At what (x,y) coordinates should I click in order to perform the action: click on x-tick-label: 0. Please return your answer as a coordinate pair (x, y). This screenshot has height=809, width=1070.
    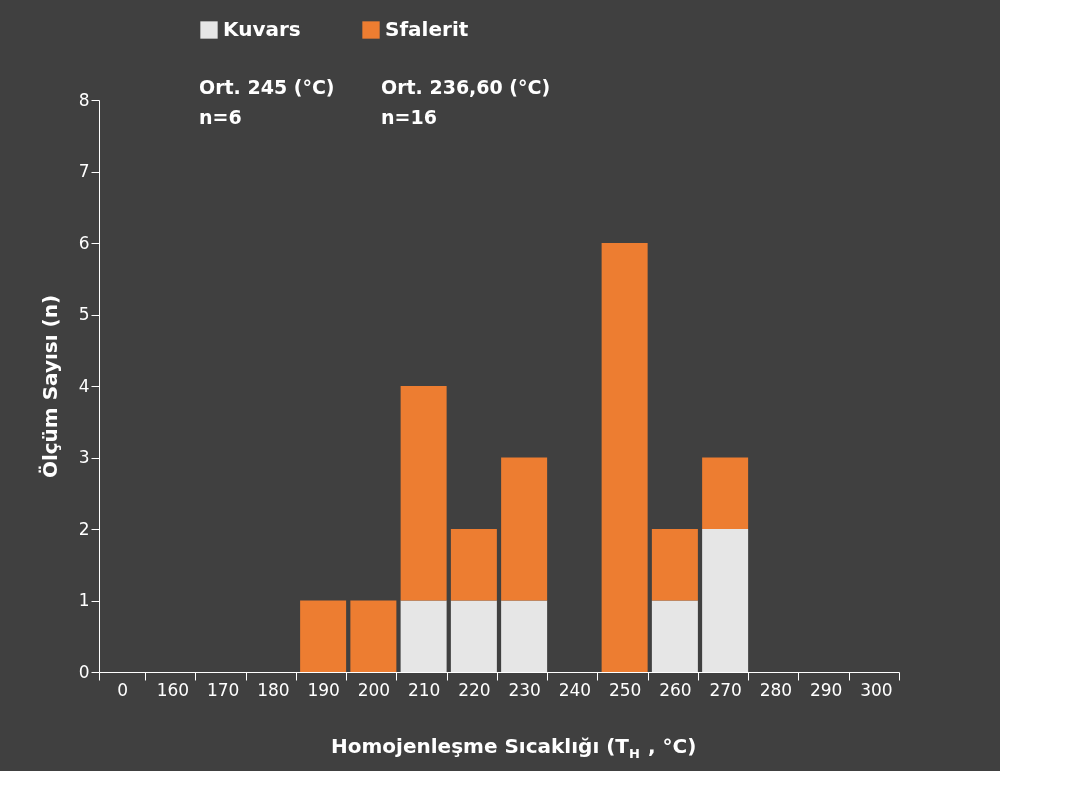
    Looking at the image, I should click on (123, 689).